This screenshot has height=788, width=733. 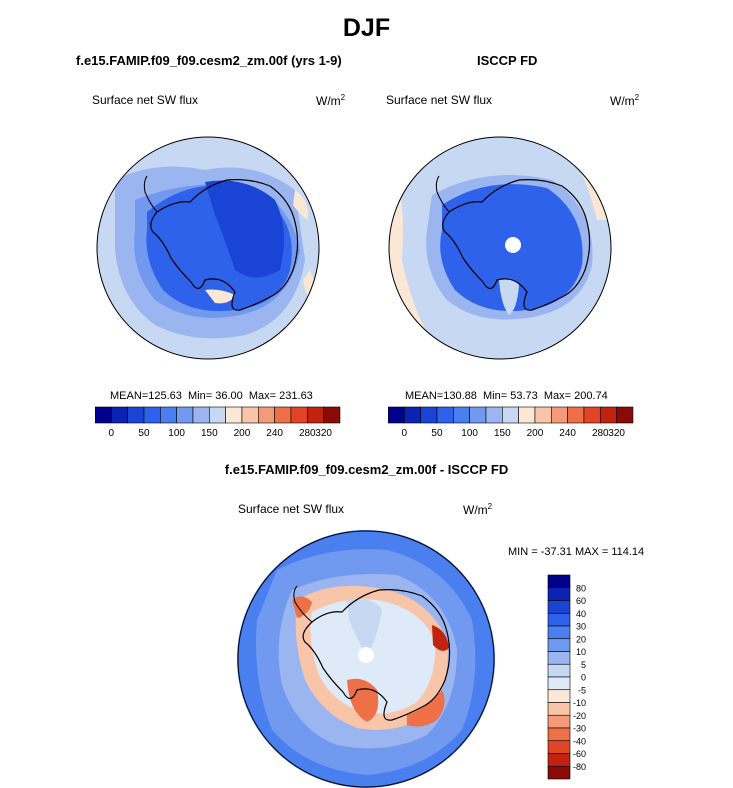 I want to click on colorbar-tick-label: 80, so click(x=581, y=588).